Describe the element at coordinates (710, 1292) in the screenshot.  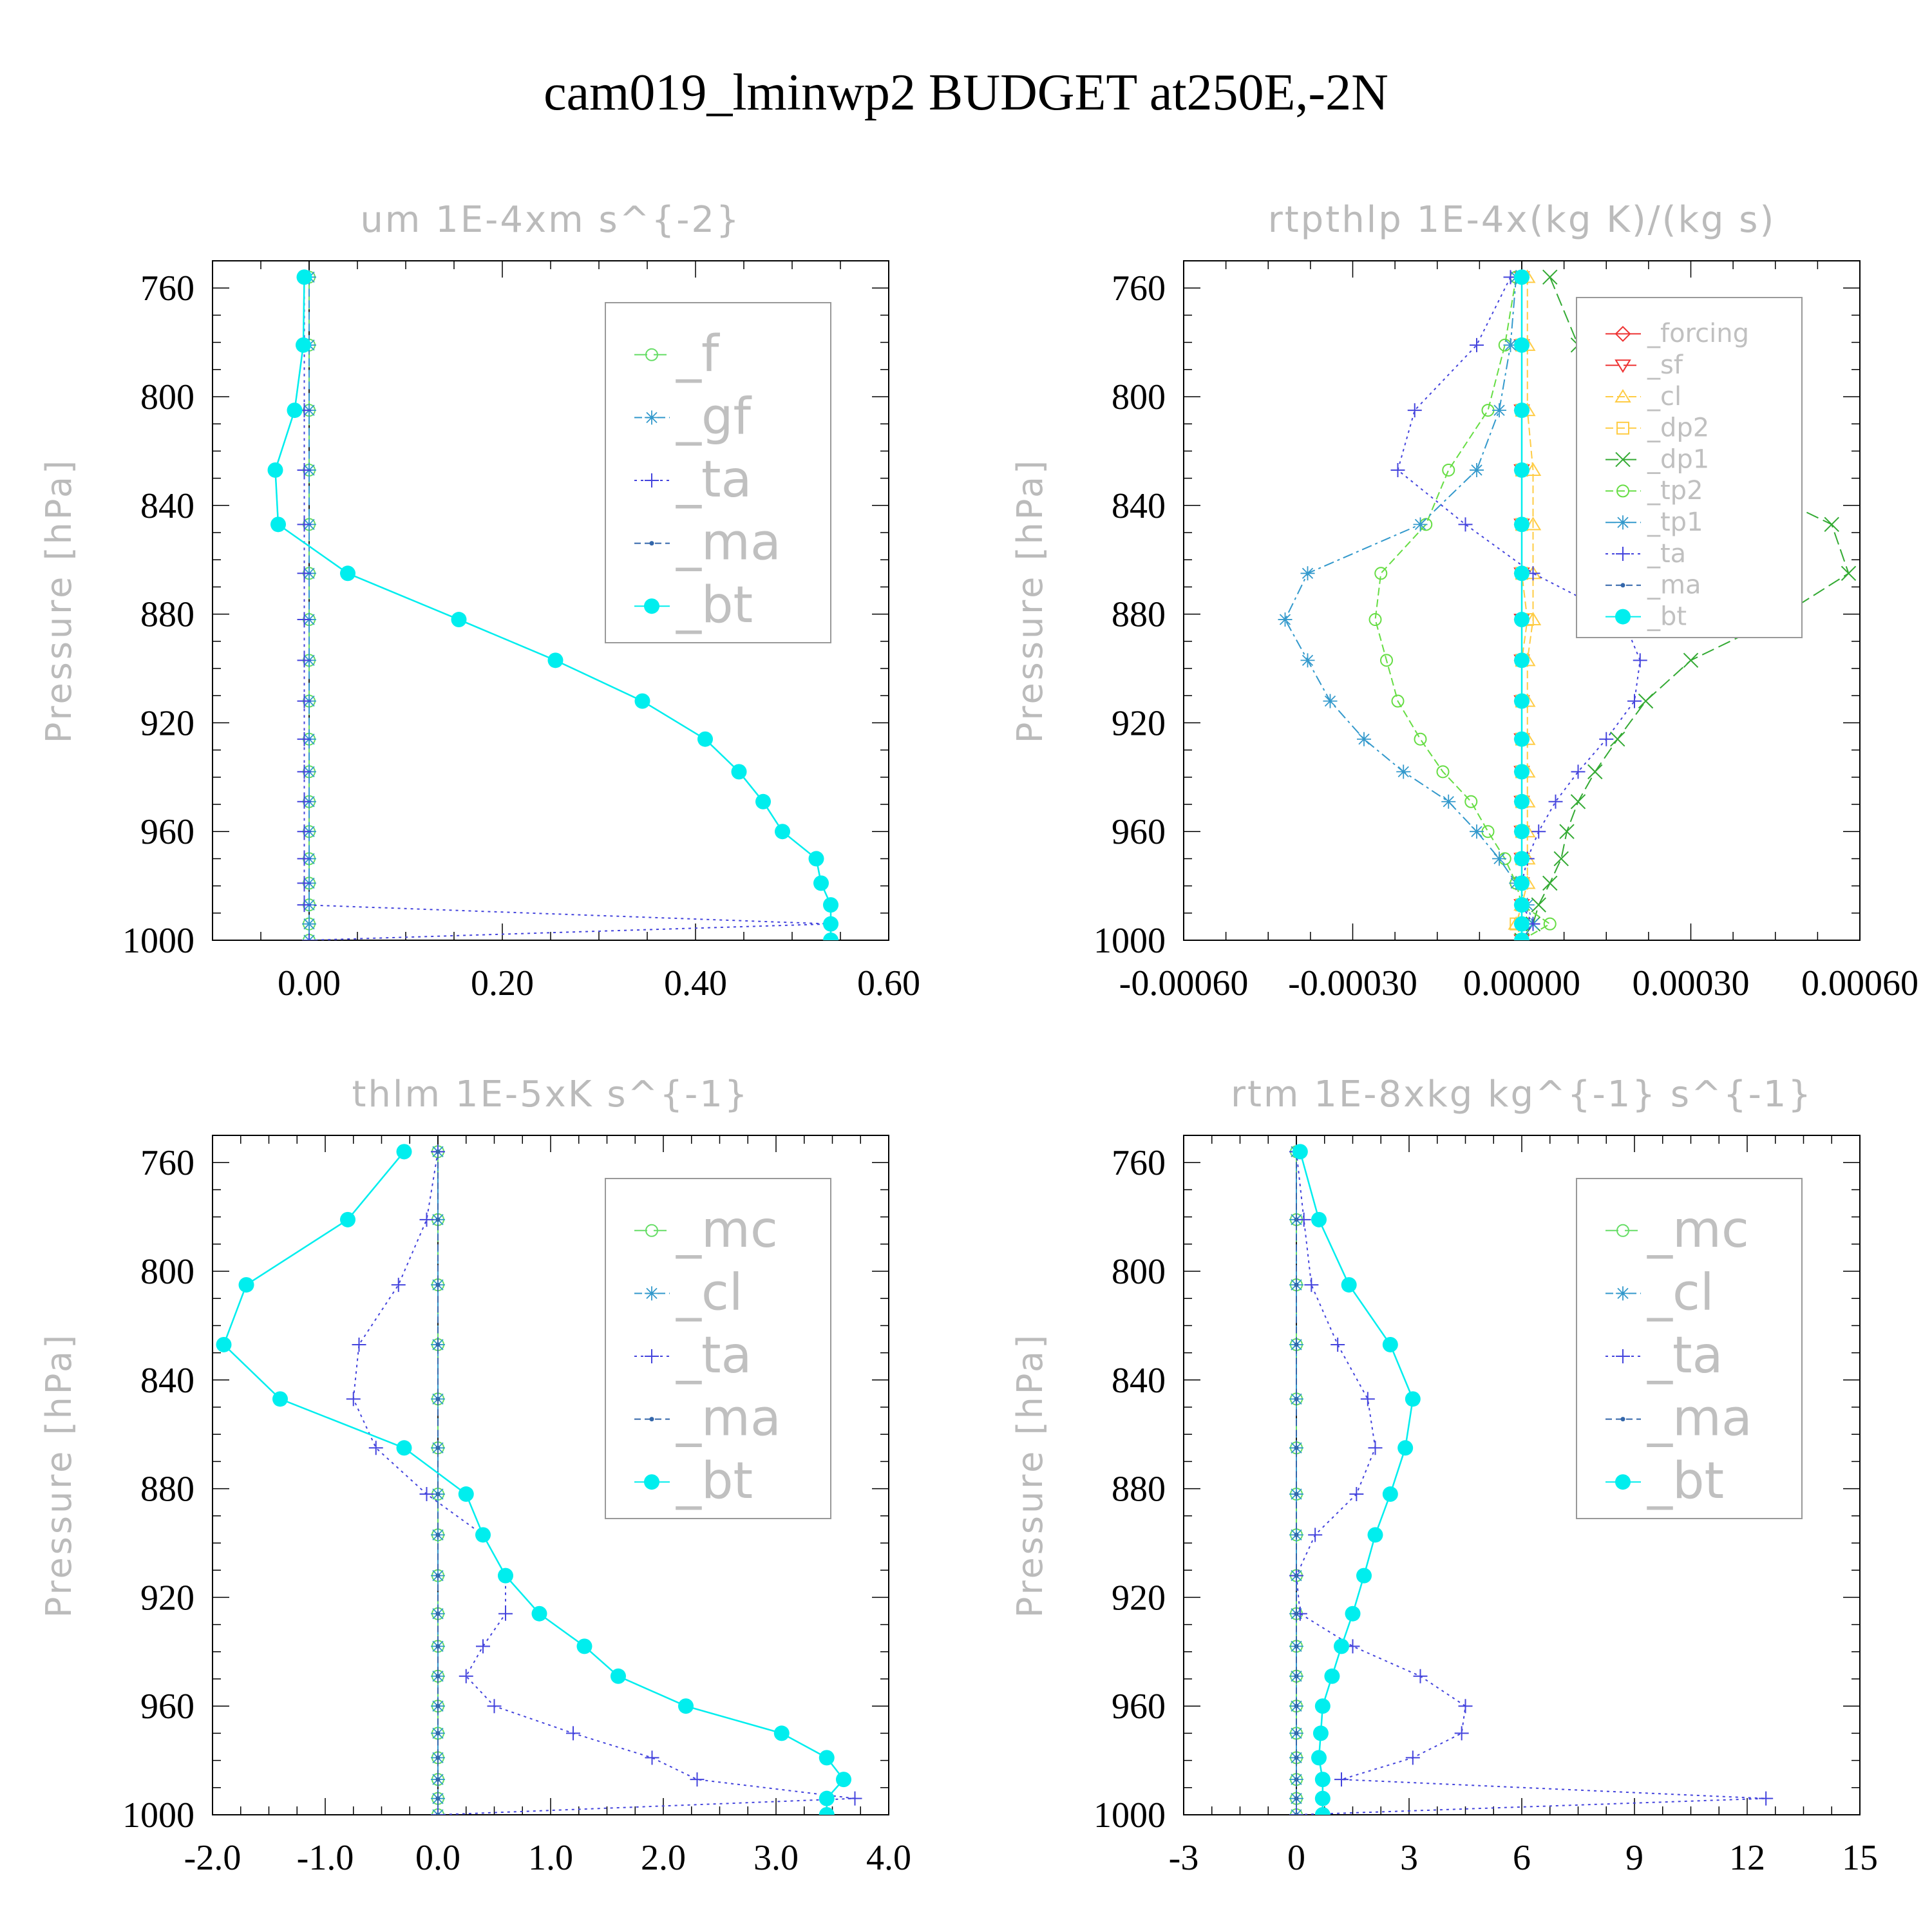
I see `legend-label: _cl` at that location.